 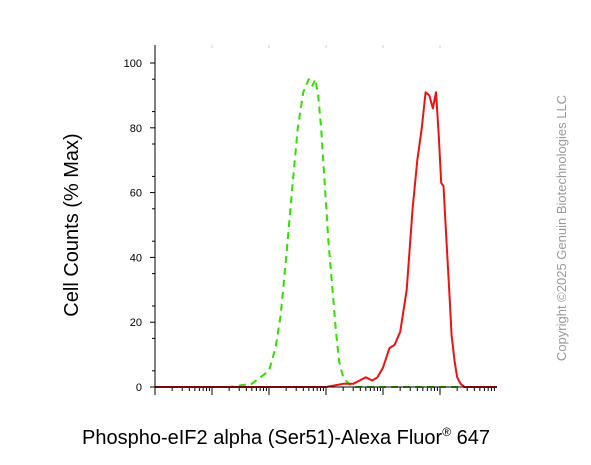 I want to click on y-tick-label-80: 80, so click(x=136, y=129).